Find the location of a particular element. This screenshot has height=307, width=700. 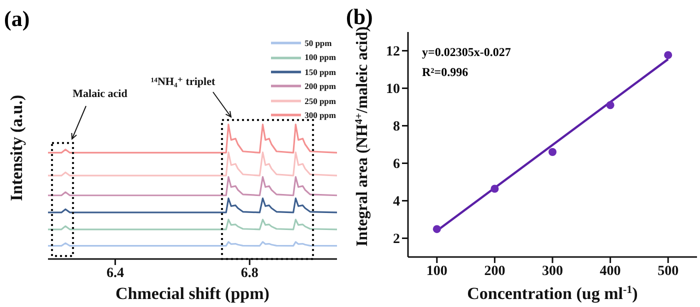

text: Malaic acid is located at coordinates (100, 94).